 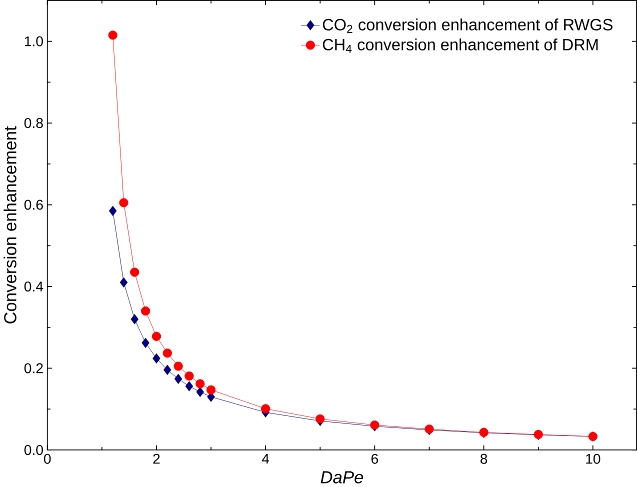 What do you see at coordinates (34, 286) in the screenshot?
I see `y-tick-label: 0.4` at bounding box center [34, 286].